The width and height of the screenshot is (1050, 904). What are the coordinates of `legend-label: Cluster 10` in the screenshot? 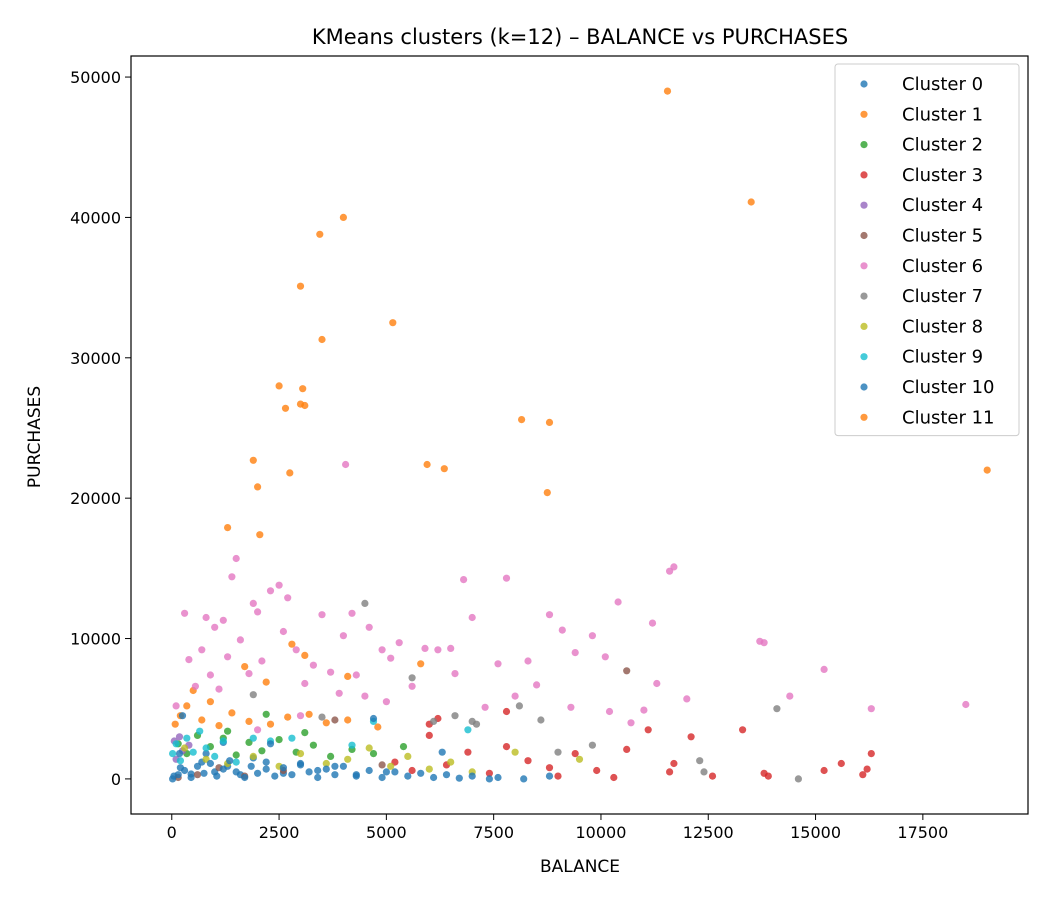 It's located at (948, 387).